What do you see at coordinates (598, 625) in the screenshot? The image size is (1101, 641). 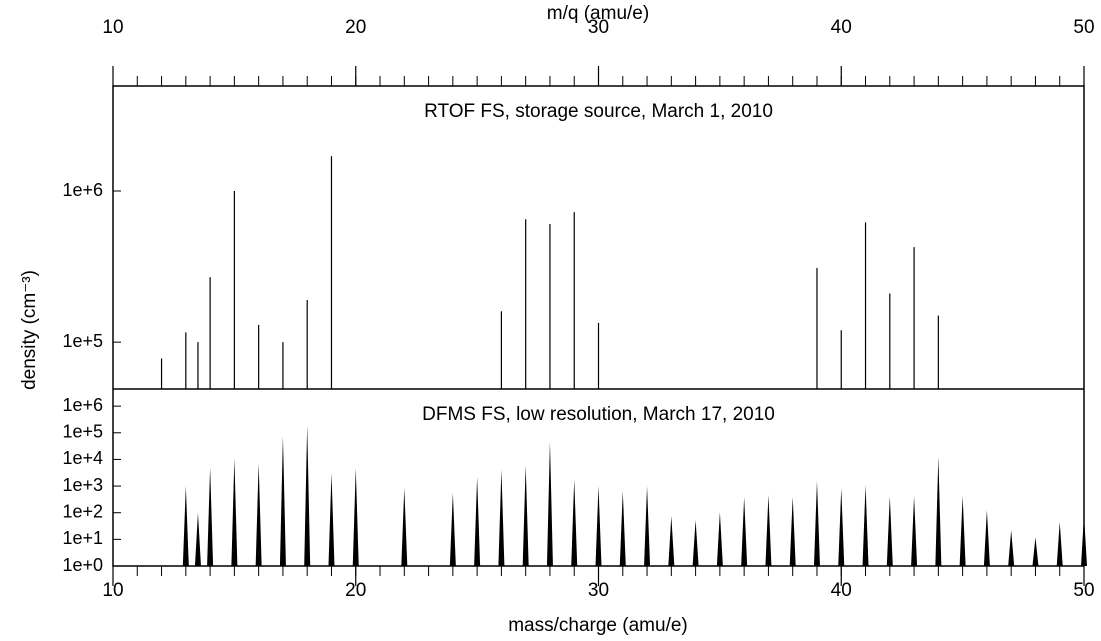 I see `bottom-axis-label: mass/charge (amu/e)` at bounding box center [598, 625].